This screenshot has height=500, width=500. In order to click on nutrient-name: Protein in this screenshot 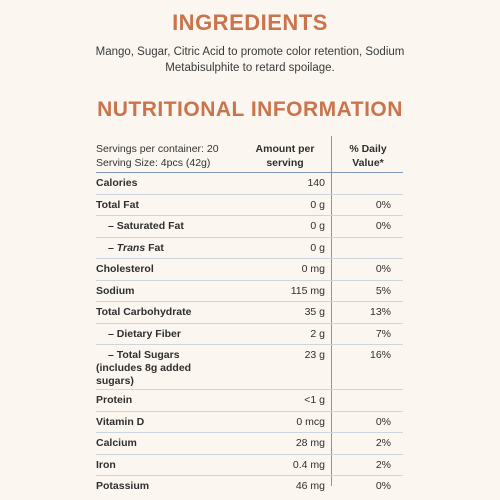, I will do `click(114, 400)`.